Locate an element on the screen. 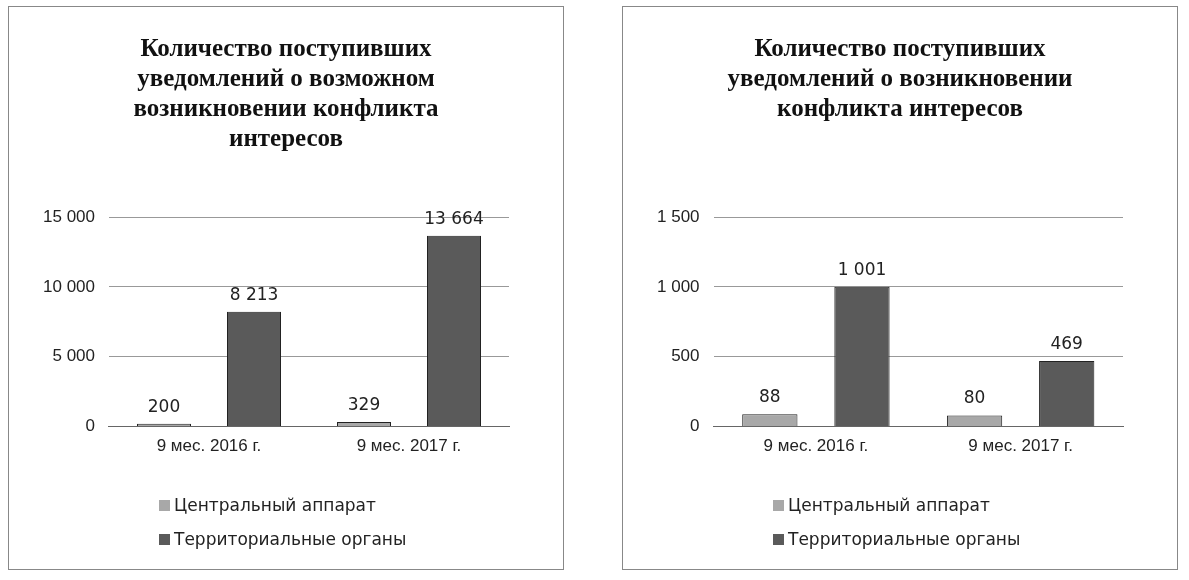 The height and width of the screenshot is (580, 1189). y-tick-label: 1 500 is located at coordinates (678, 216).